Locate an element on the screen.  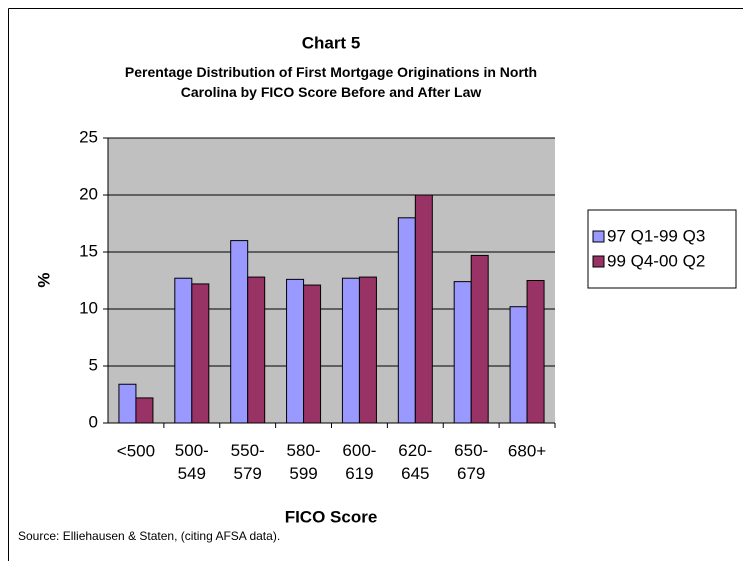
x-tick-label: <500 is located at coordinates (136, 450).